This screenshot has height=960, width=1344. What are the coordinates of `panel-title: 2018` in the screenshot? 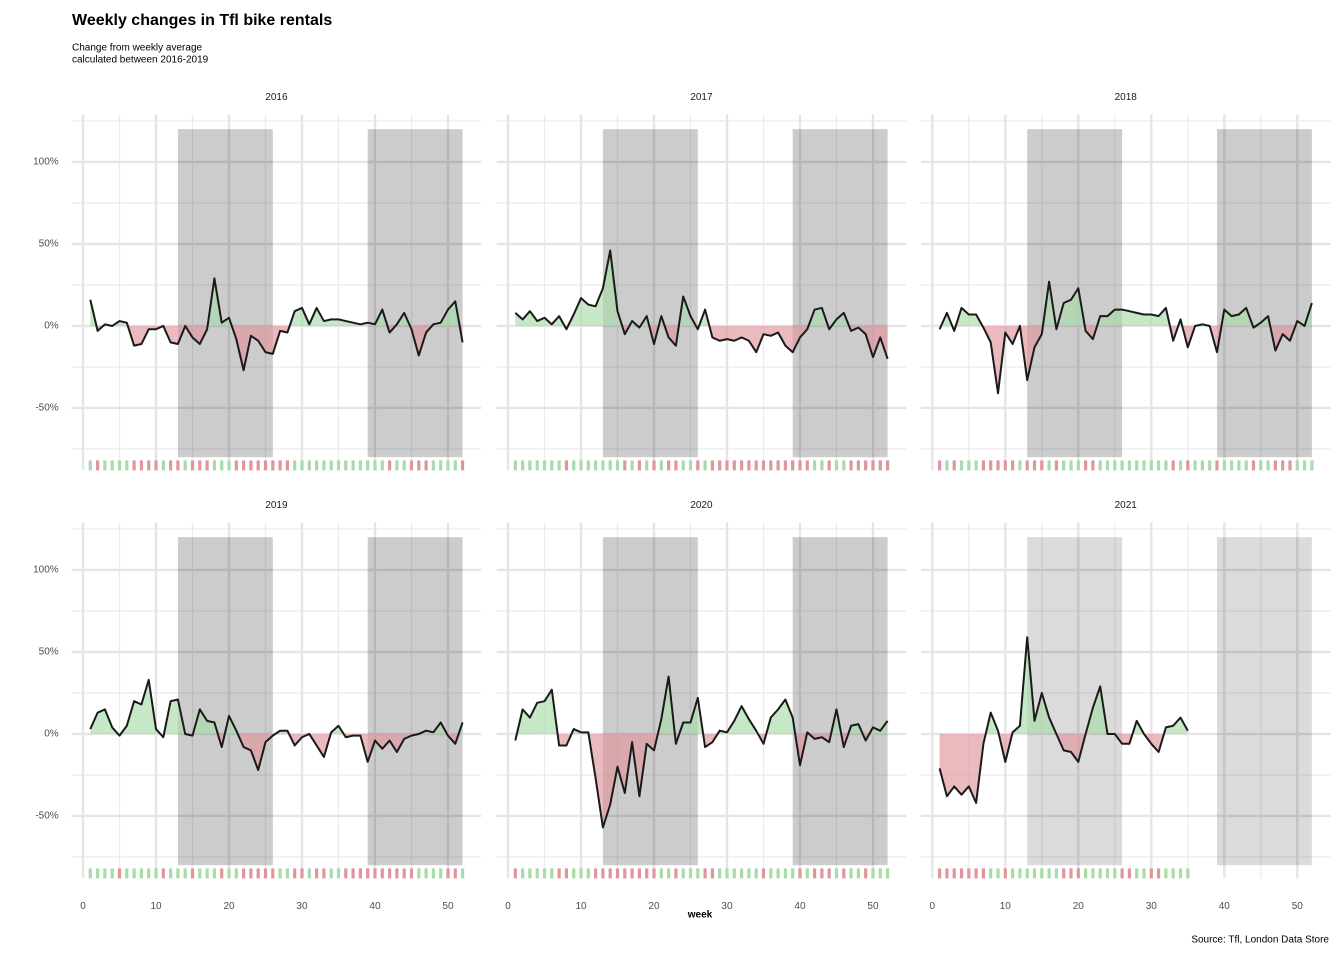 It's located at (1126, 97).